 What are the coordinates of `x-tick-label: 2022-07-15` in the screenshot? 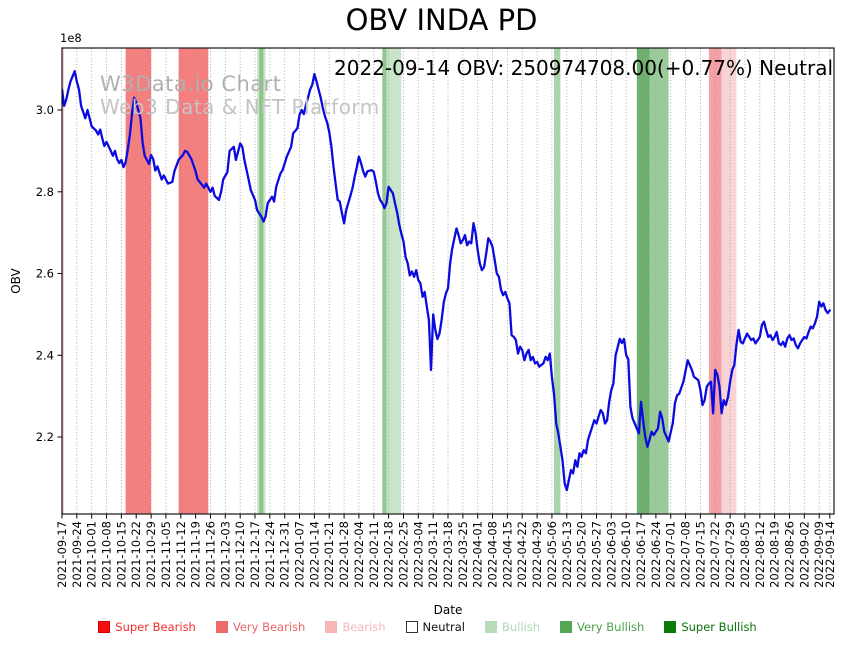 It's located at (700, 554).